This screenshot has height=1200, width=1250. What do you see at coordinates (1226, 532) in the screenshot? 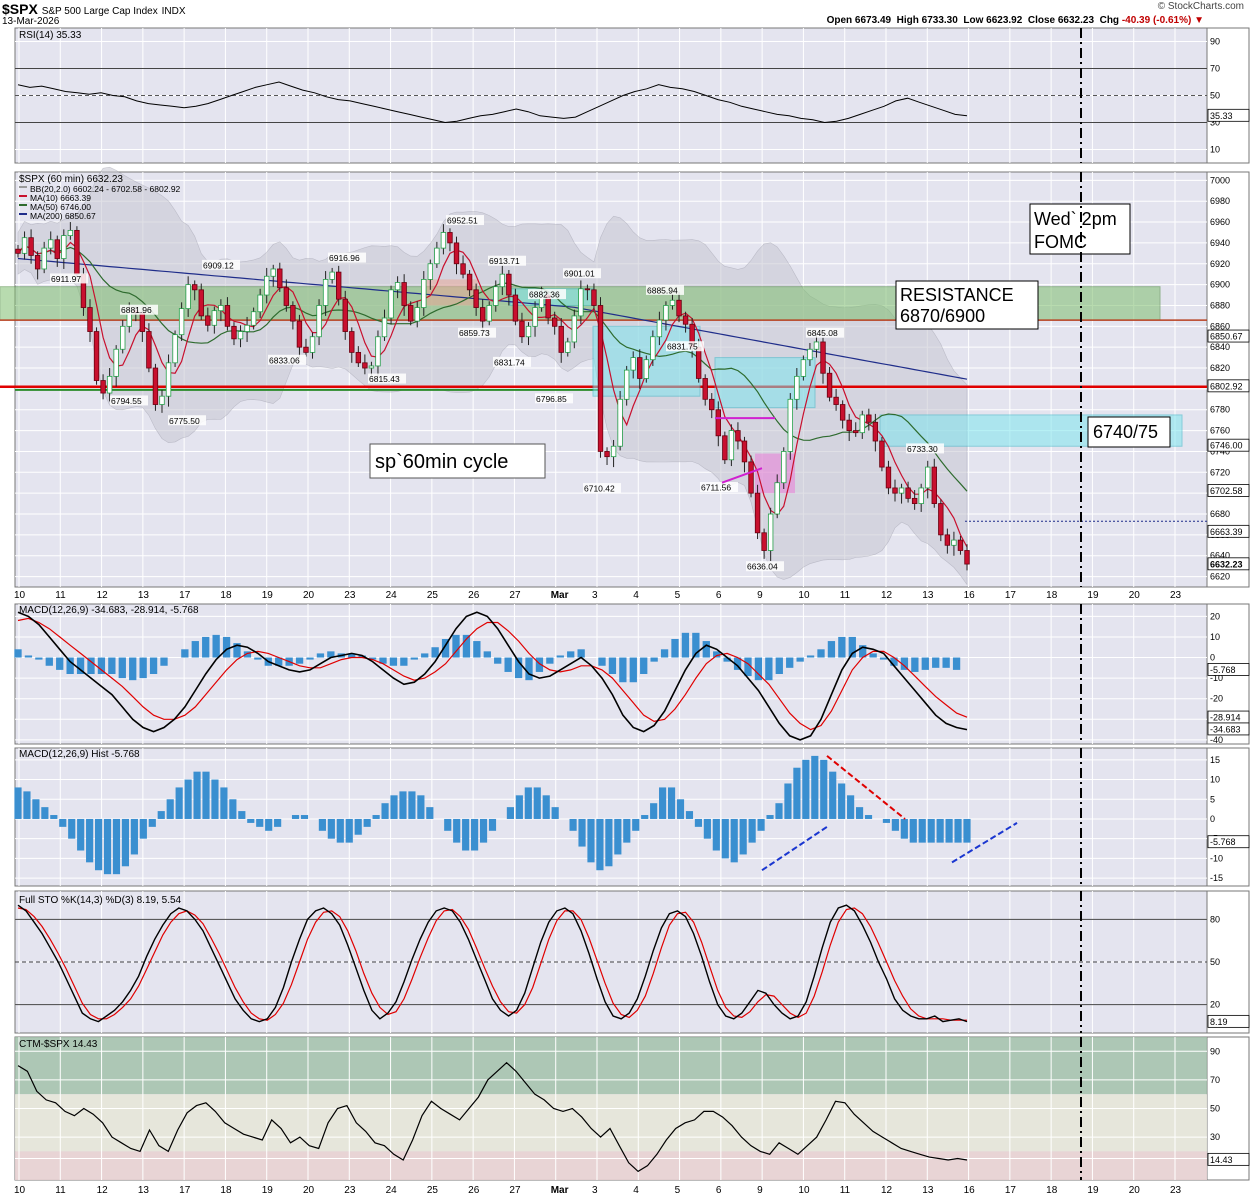
I see `price-right-label: 6663.39` at bounding box center [1226, 532].